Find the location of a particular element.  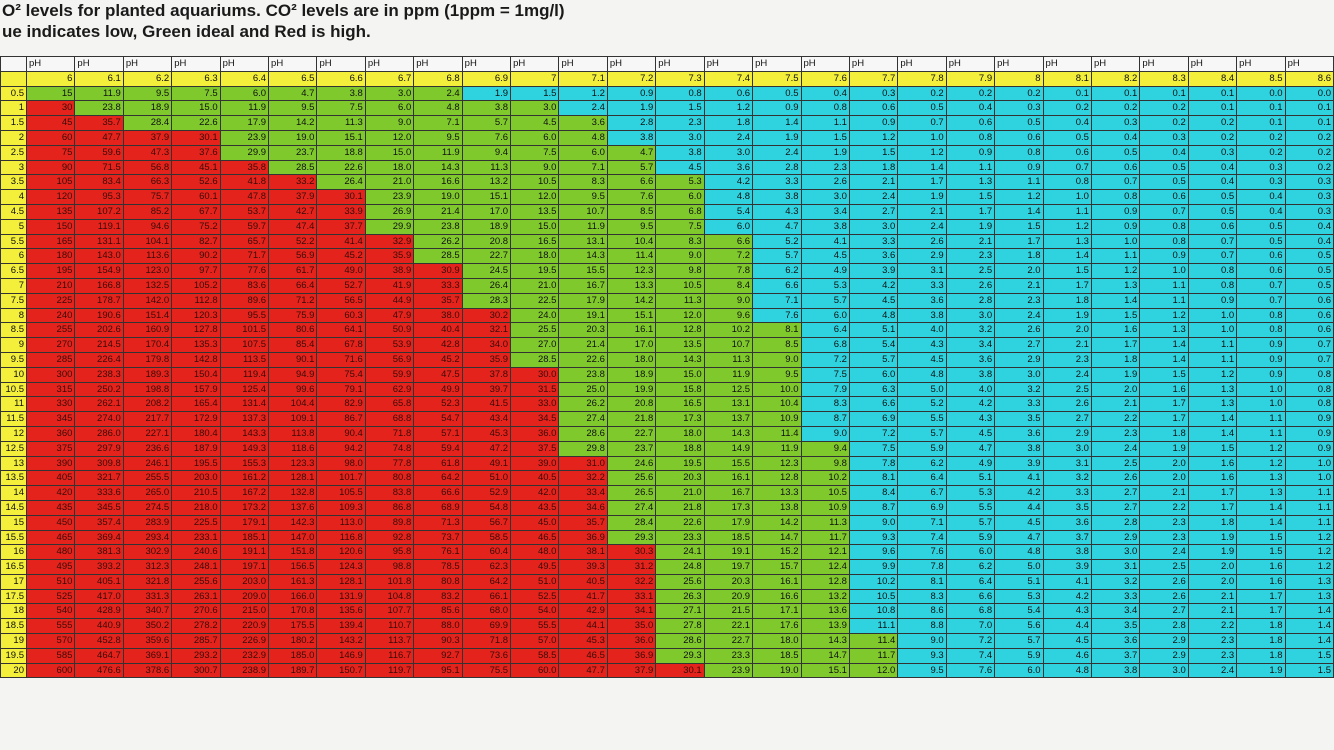

co2-cell: 11.3 is located at coordinates (341, 123).